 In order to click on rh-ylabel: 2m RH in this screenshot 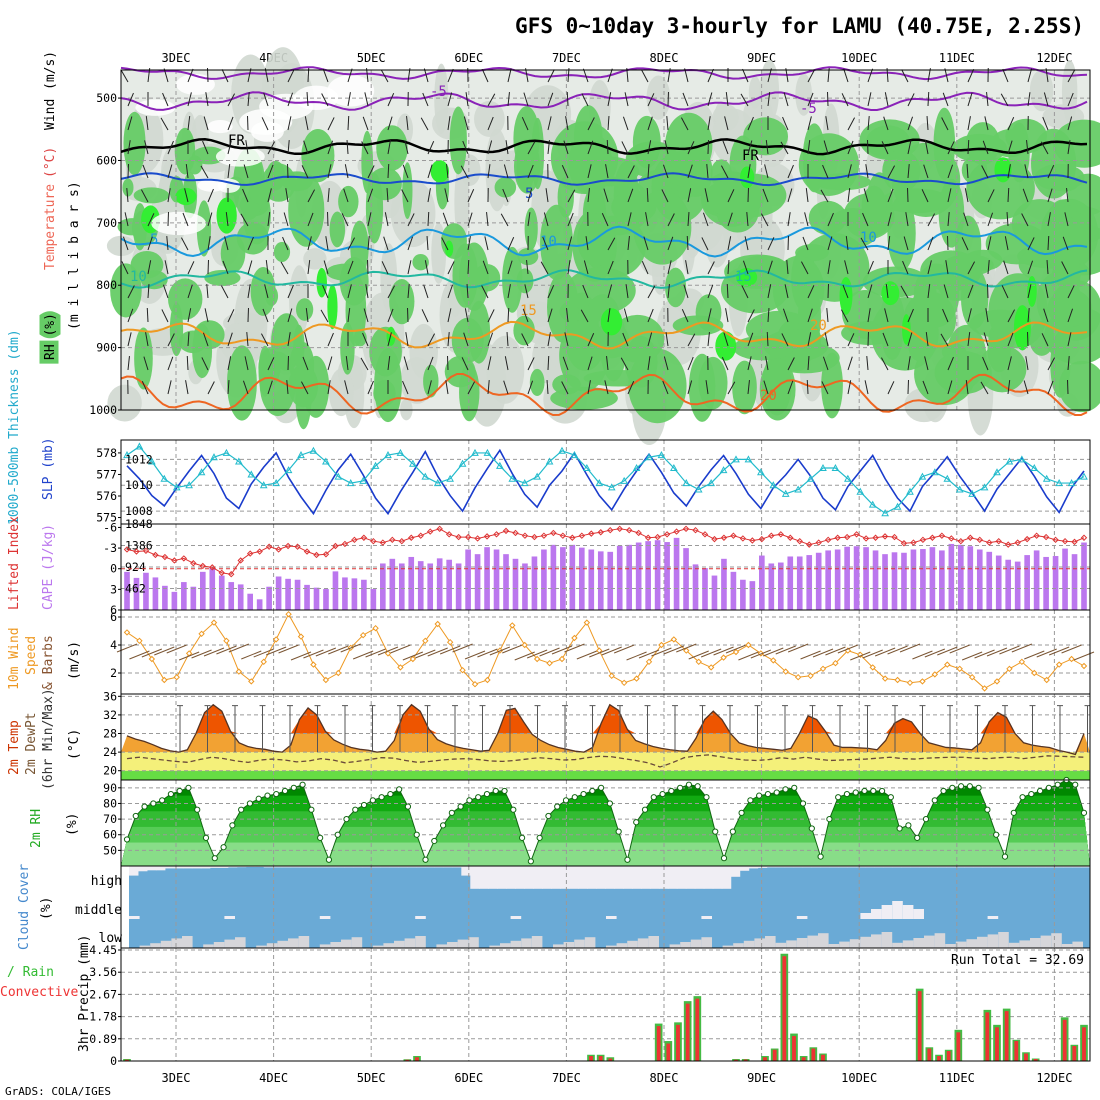, I will do `click(36, 828)`.